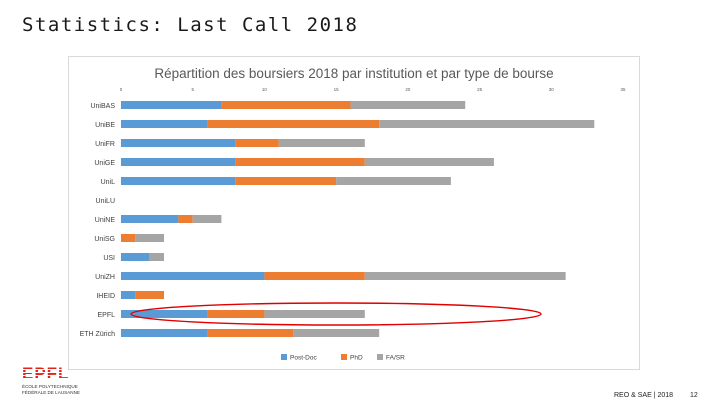 This screenshot has width=720, height=405. What do you see at coordinates (480, 89) in the screenshot?
I see `x-tick-label: 25` at bounding box center [480, 89].